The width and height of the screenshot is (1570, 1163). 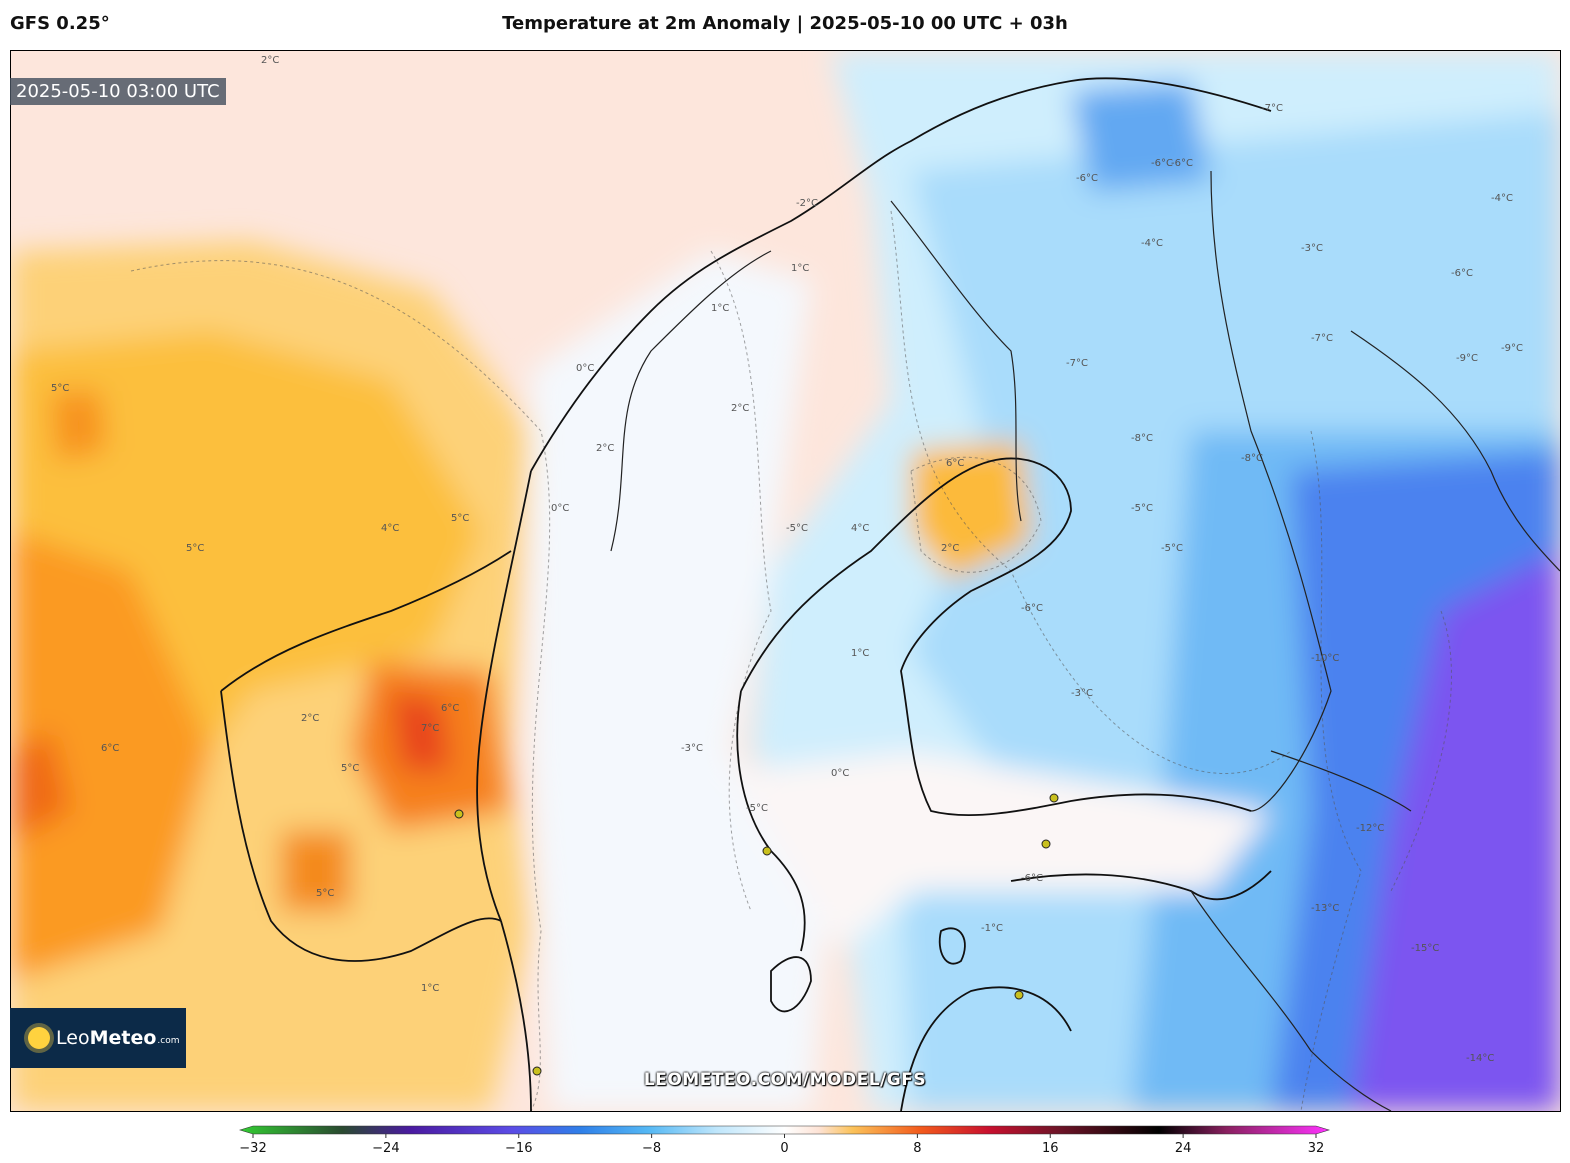 What do you see at coordinates (60, 23) in the screenshot?
I see `model-label: GFS 0.25°` at bounding box center [60, 23].